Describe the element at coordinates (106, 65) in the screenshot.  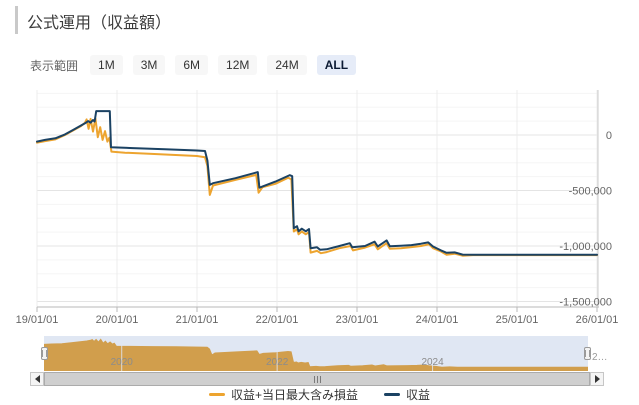
I see `range-button-1m: 1M` at that location.